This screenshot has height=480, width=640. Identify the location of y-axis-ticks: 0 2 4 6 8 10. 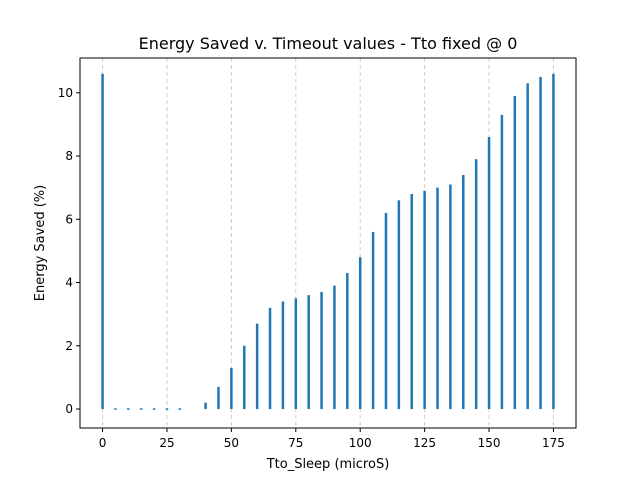
(69, 251).